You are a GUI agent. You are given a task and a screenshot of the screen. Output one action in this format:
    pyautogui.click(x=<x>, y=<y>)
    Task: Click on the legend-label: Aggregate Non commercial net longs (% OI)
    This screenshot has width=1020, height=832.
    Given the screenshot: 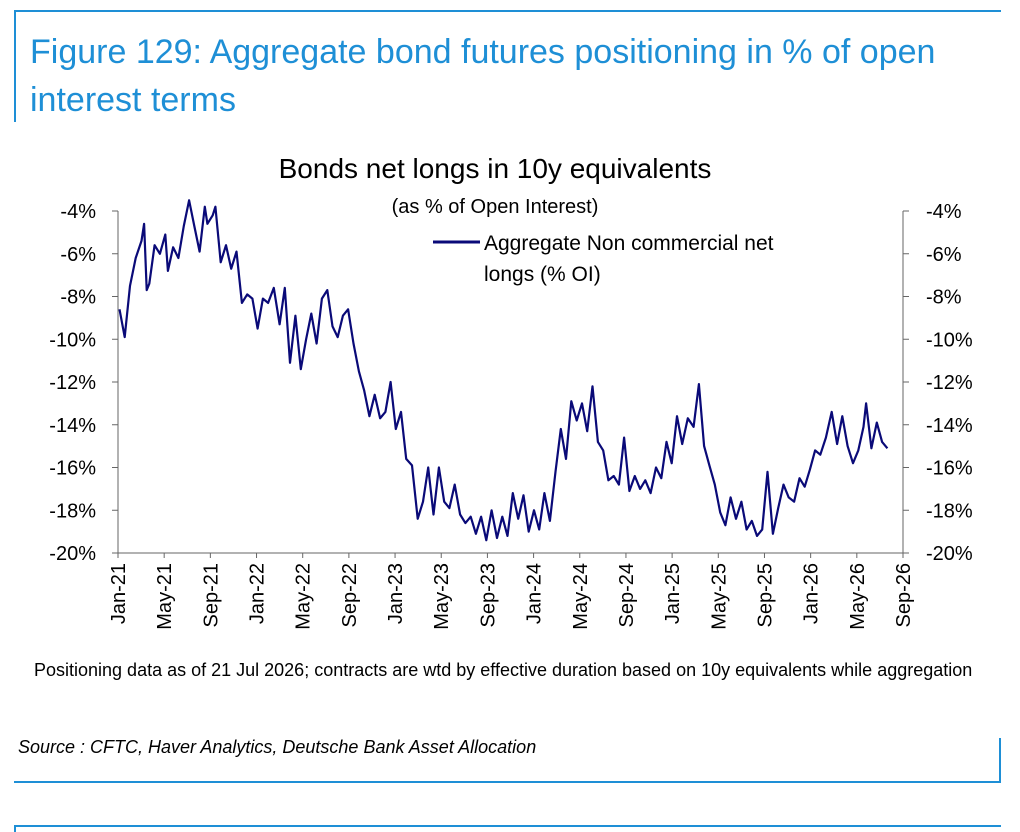 What is the action you would take?
    pyautogui.click(x=629, y=259)
    